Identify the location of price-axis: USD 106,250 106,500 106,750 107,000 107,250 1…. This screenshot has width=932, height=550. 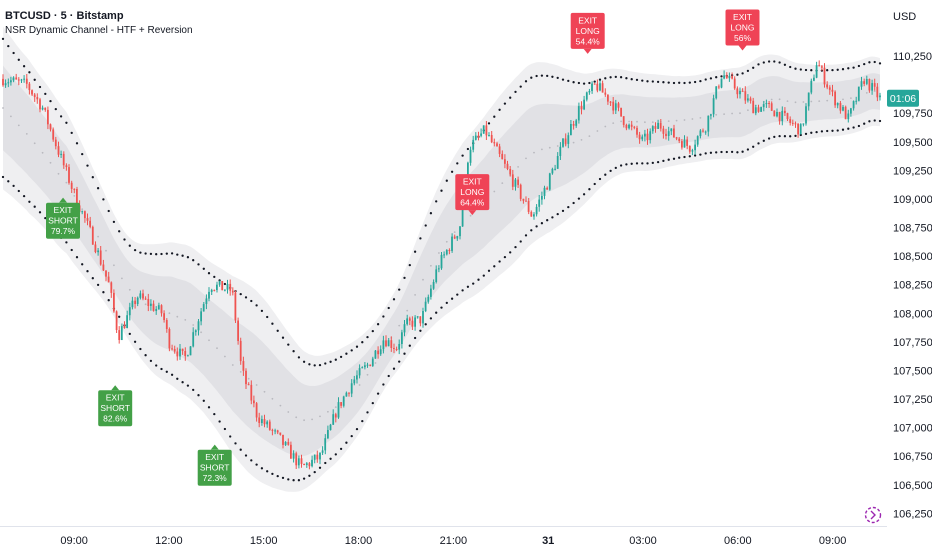
(912, 265).